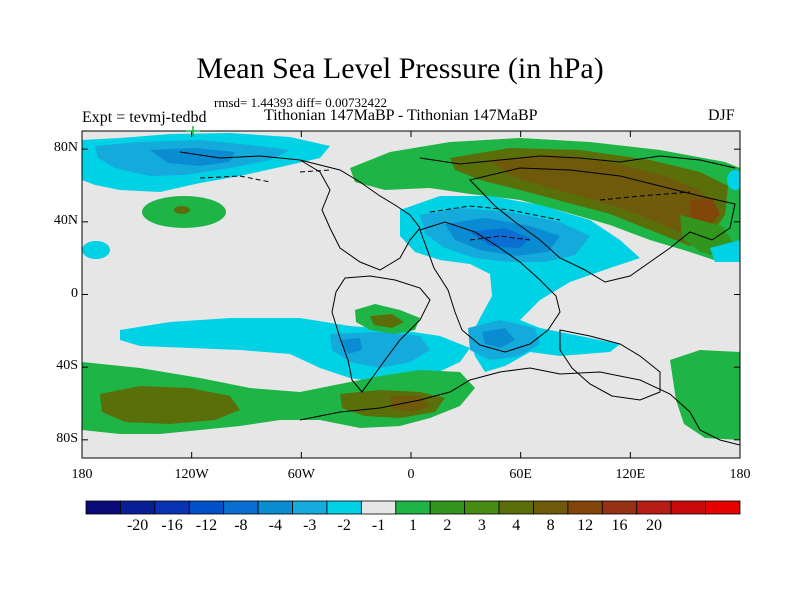 This screenshot has height=600, width=800. Describe the element at coordinates (705, 395) in the screenshot. I see `contour-shigh-green-far-east` at that location.